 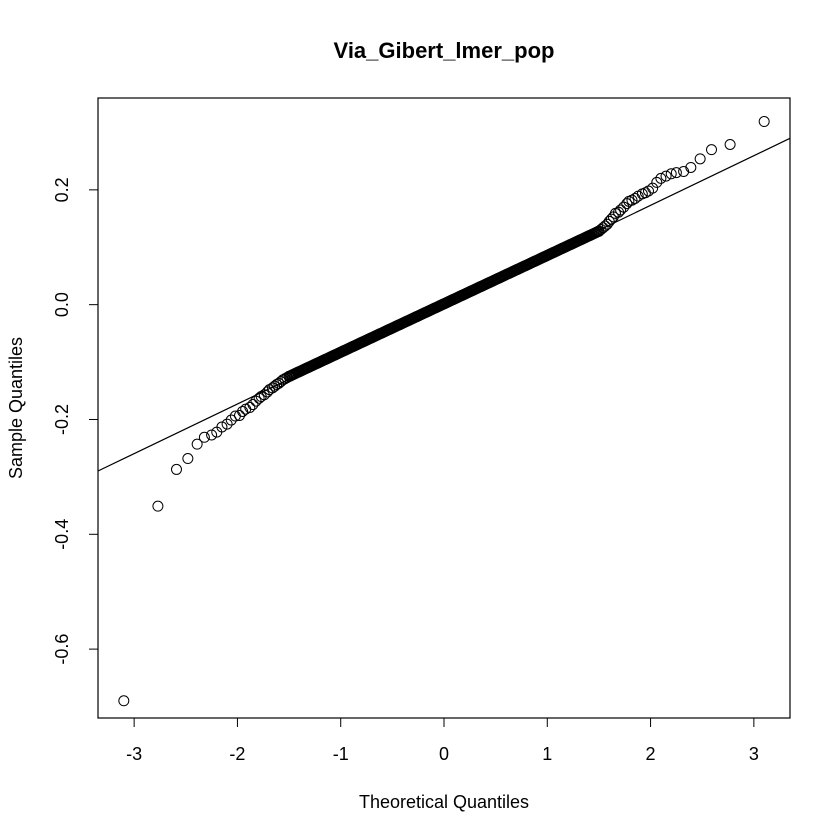 I want to click on chart-title: Via_Gibert_lmer_pop, so click(x=444, y=50).